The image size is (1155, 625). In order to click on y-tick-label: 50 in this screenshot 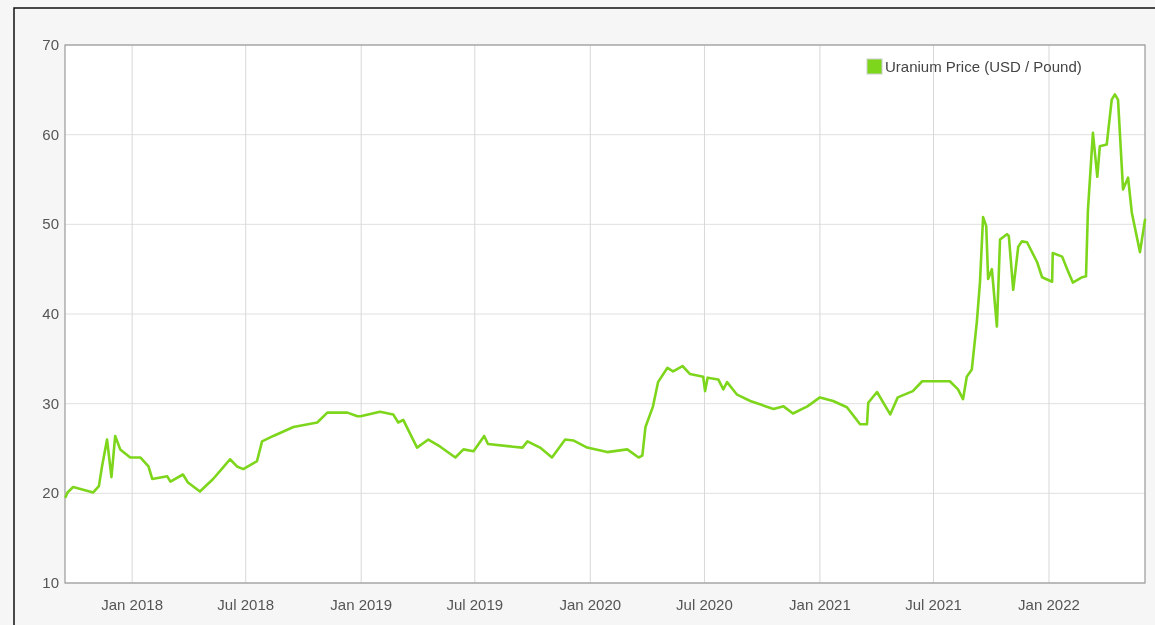, I will do `click(50, 224)`.